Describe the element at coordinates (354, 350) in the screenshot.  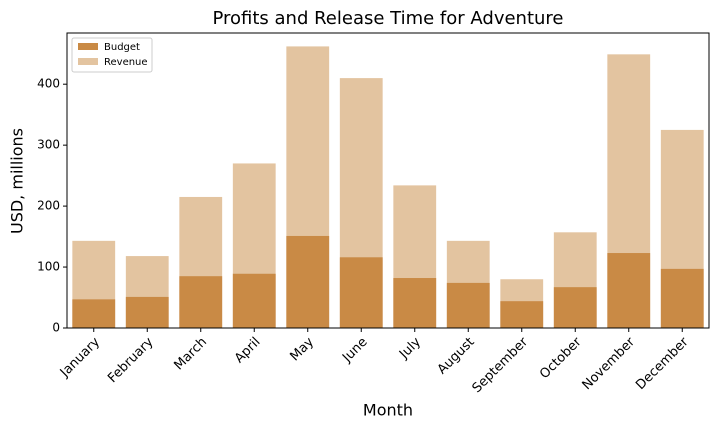
I see `x-tick-label: June` at that location.